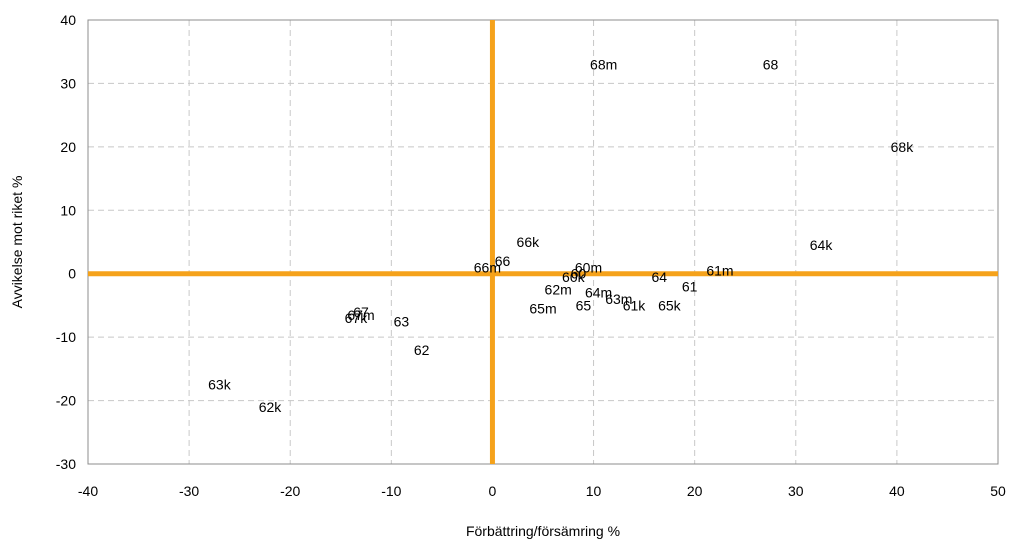 The image size is (1012, 542). Describe the element at coordinates (189, 491) in the screenshot. I see `x-tick-label: -30` at that location.